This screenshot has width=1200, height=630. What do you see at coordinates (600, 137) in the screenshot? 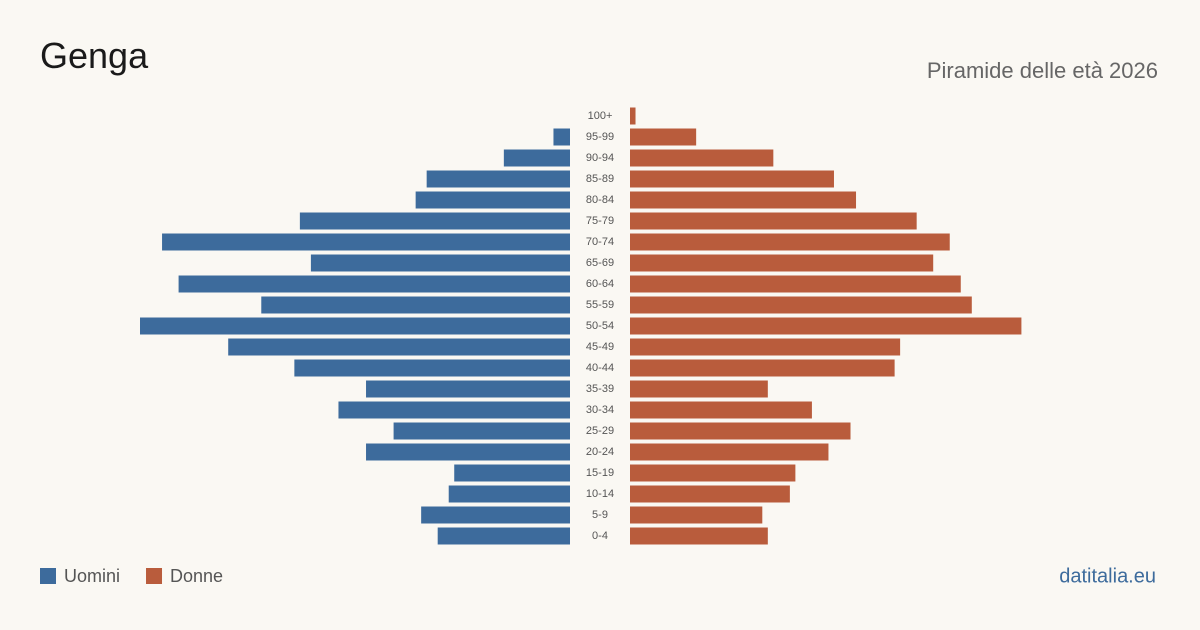
I see `category-label: 95-99` at bounding box center [600, 137].